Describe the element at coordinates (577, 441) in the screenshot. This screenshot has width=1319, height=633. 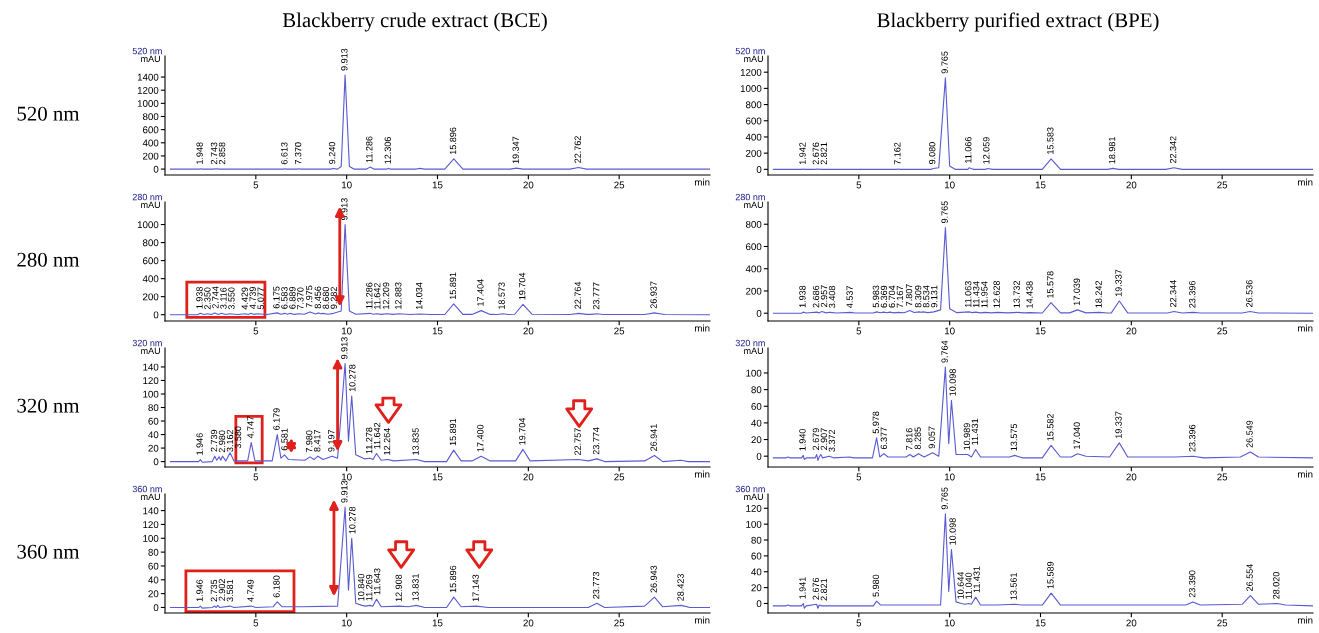
I see `annotation: 22.757` at that location.